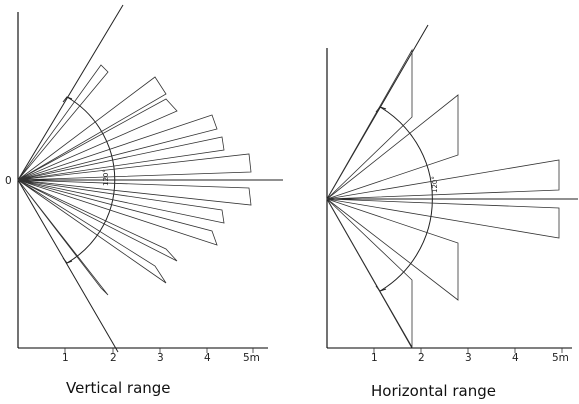 The width and height of the screenshot is (579, 404). What do you see at coordinates (515, 358) in the screenshot?
I see `horizontal-tick-label: 4` at bounding box center [515, 358].